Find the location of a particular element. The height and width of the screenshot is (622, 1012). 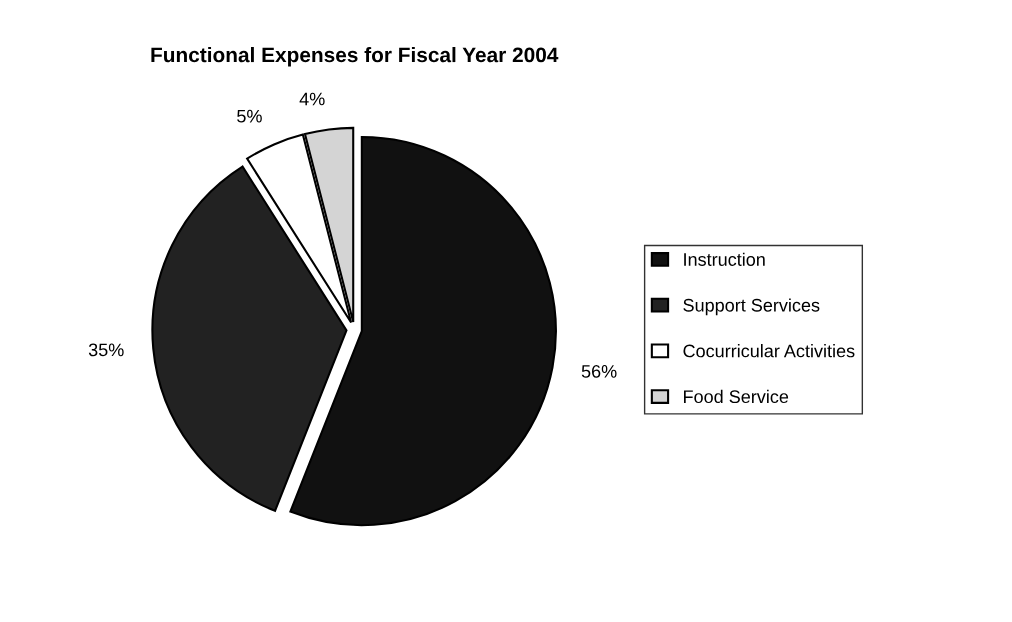

legend-label: Instruction is located at coordinates (724, 259).